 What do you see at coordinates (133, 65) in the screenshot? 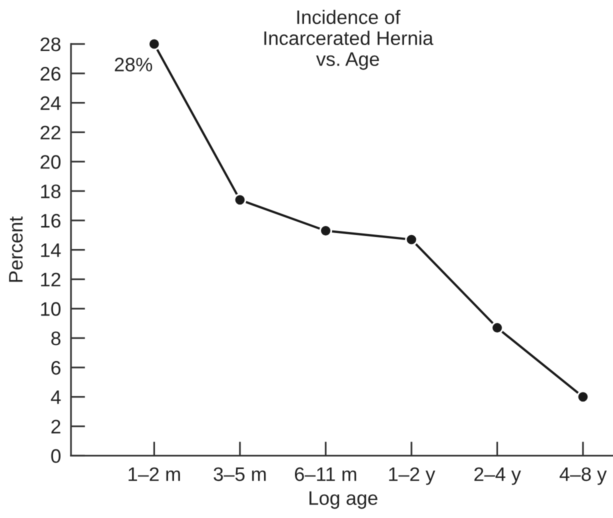
I see `data-label: 28%` at bounding box center [133, 65].